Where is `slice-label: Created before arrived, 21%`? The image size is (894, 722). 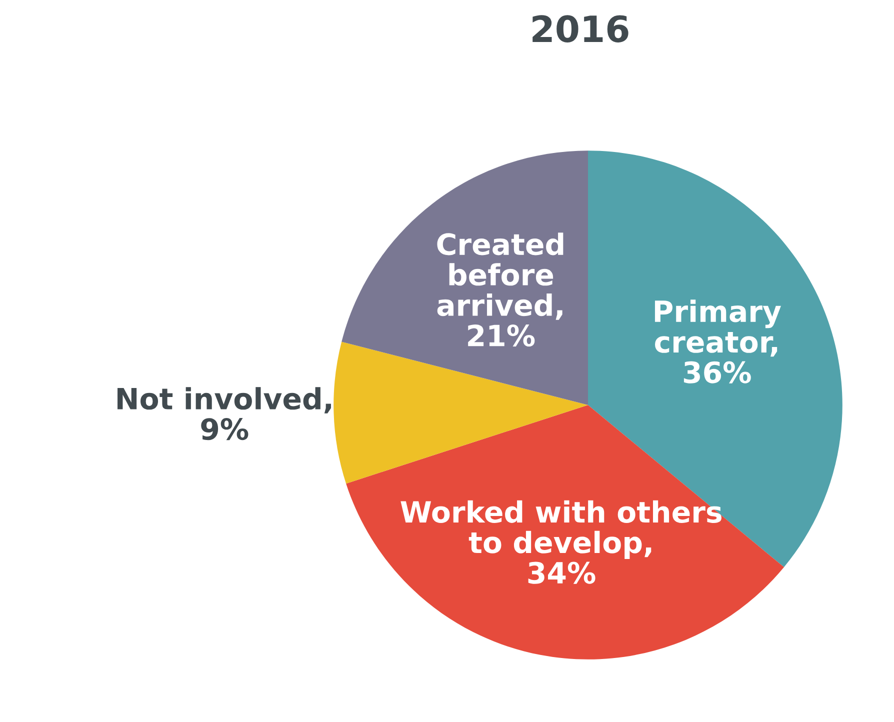
slice-label: Created before arrived, 21% is located at coordinates (500, 289).